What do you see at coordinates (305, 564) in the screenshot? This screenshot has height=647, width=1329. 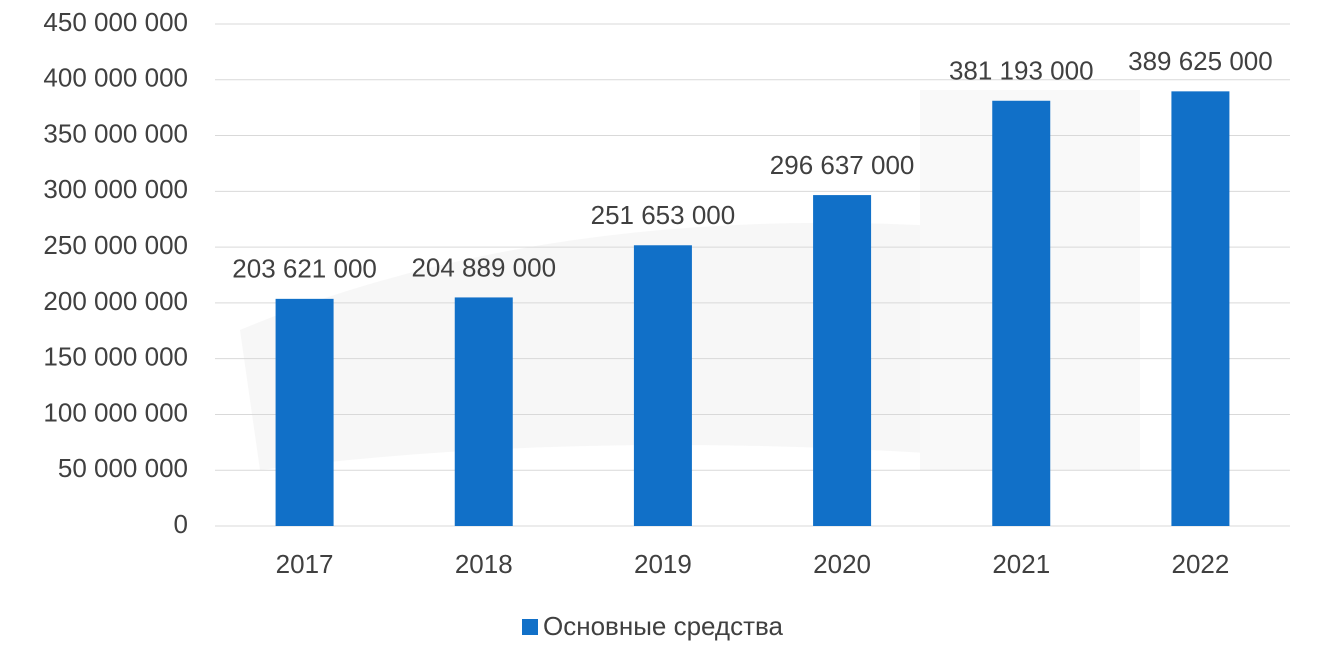 I see `x-tick-label: 2017` at bounding box center [305, 564].